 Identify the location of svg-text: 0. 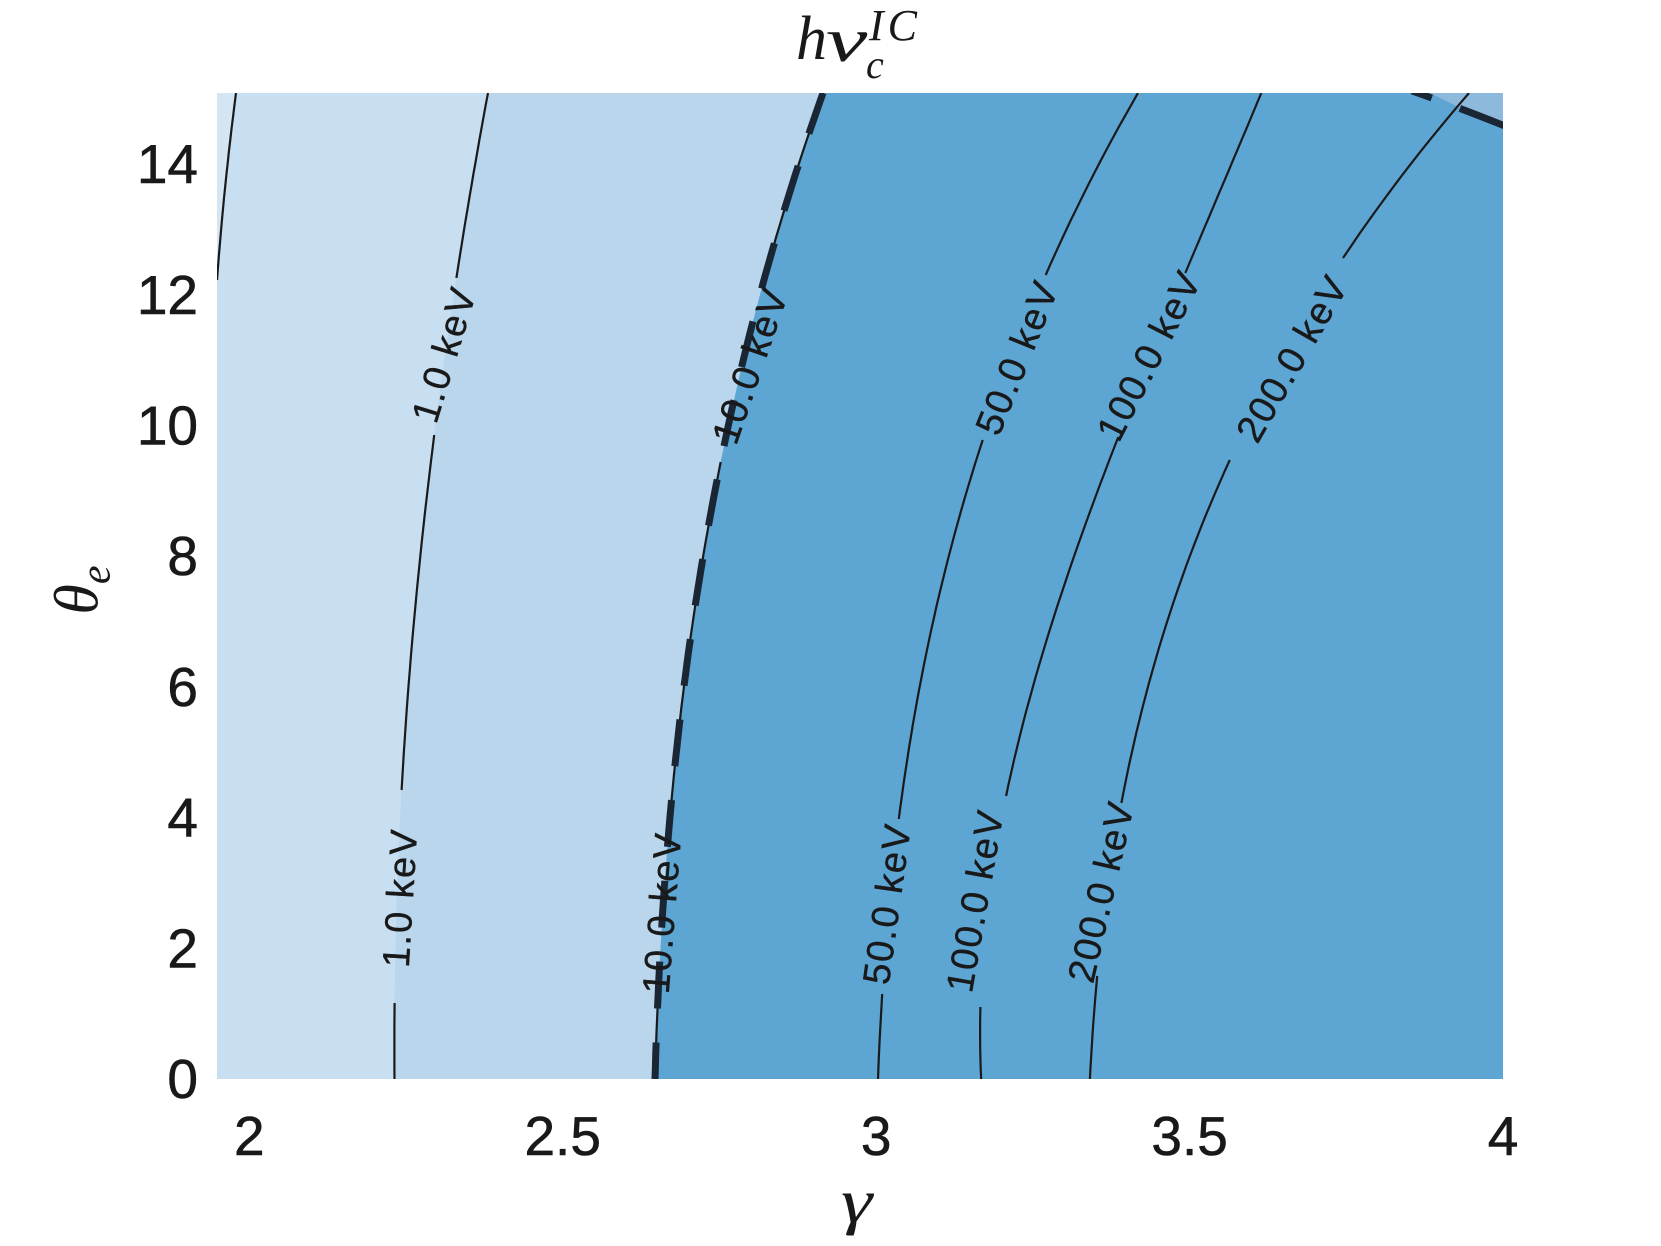
(182, 1079).